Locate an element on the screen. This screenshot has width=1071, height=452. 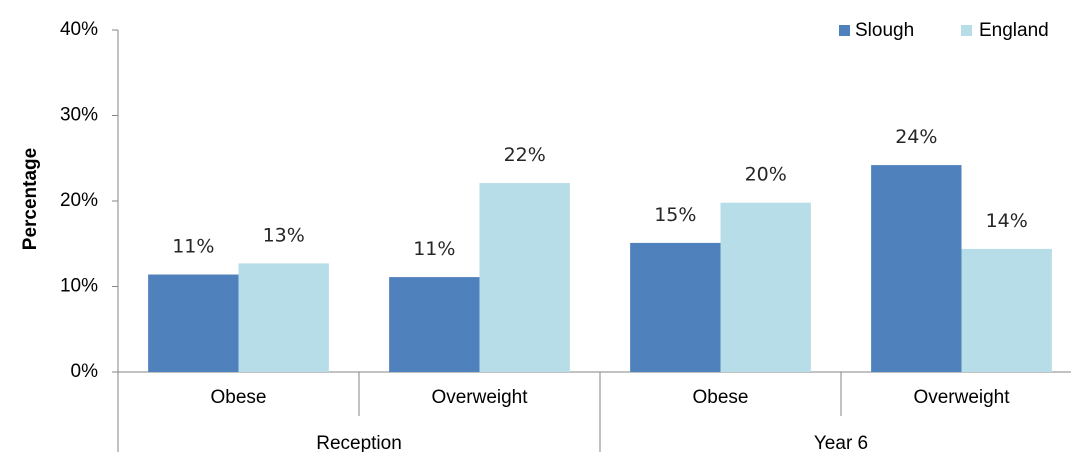
data-label: 20% is located at coordinates (766, 175).